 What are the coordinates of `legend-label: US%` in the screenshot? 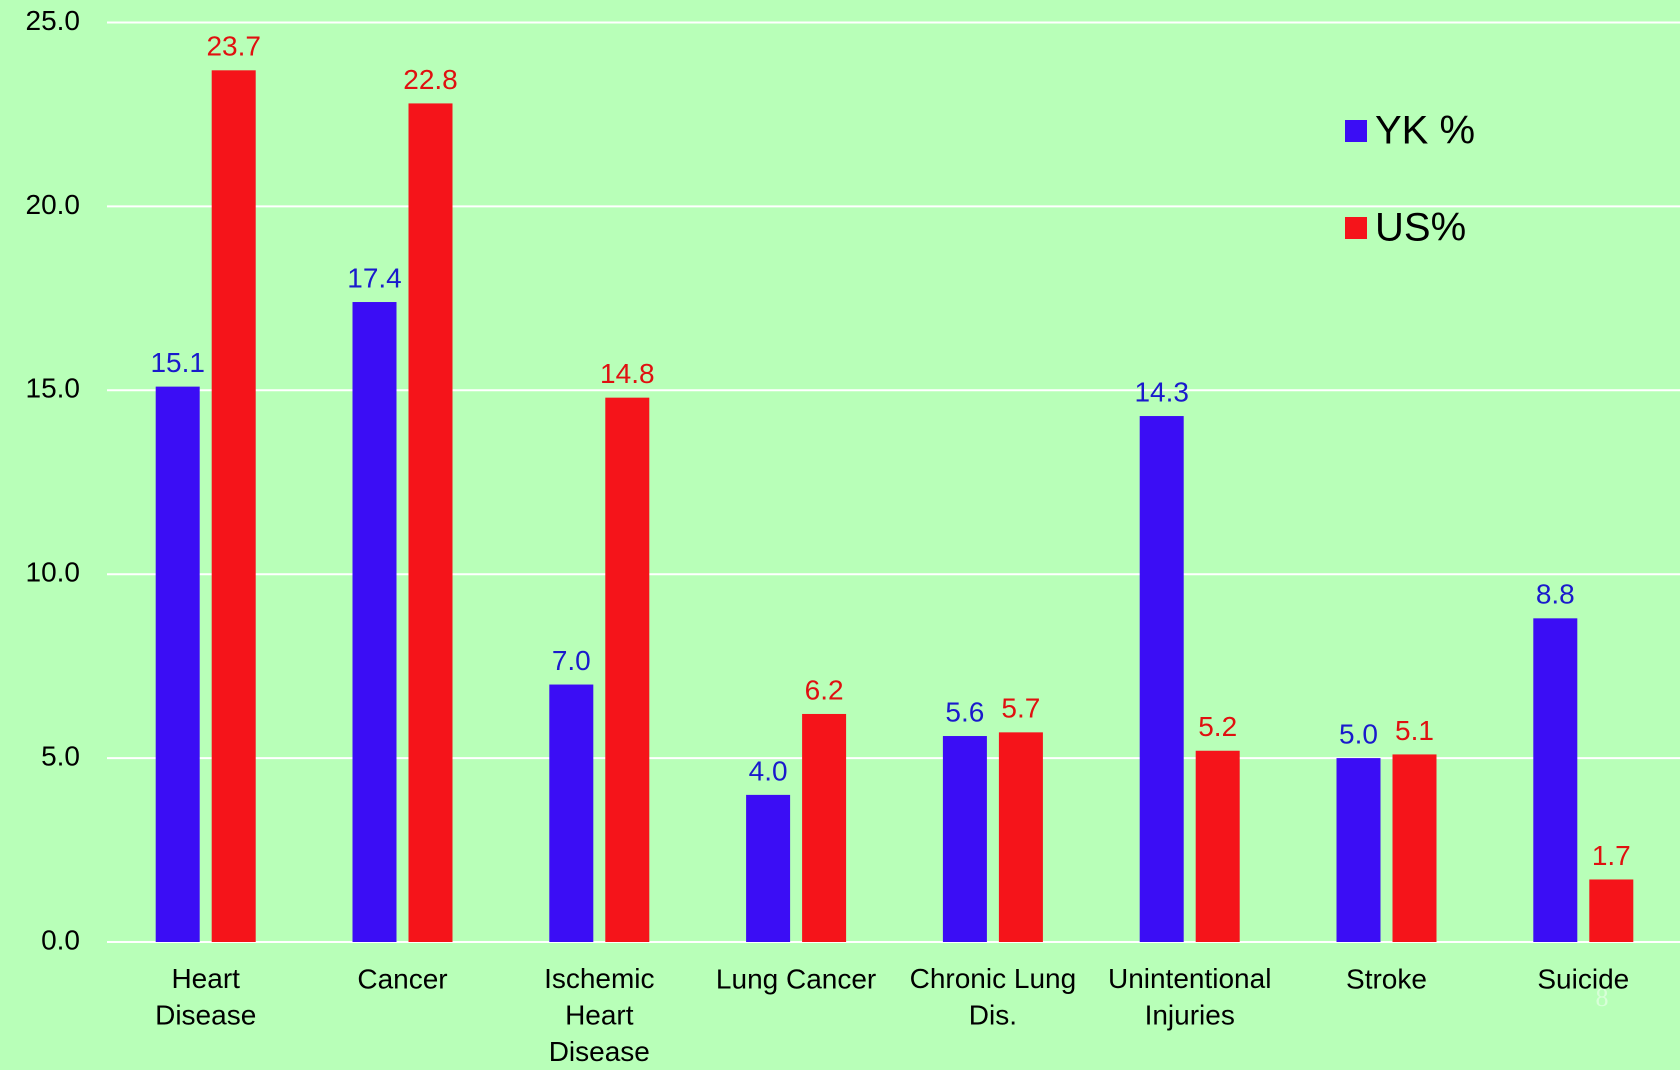 It's located at (1420, 228).